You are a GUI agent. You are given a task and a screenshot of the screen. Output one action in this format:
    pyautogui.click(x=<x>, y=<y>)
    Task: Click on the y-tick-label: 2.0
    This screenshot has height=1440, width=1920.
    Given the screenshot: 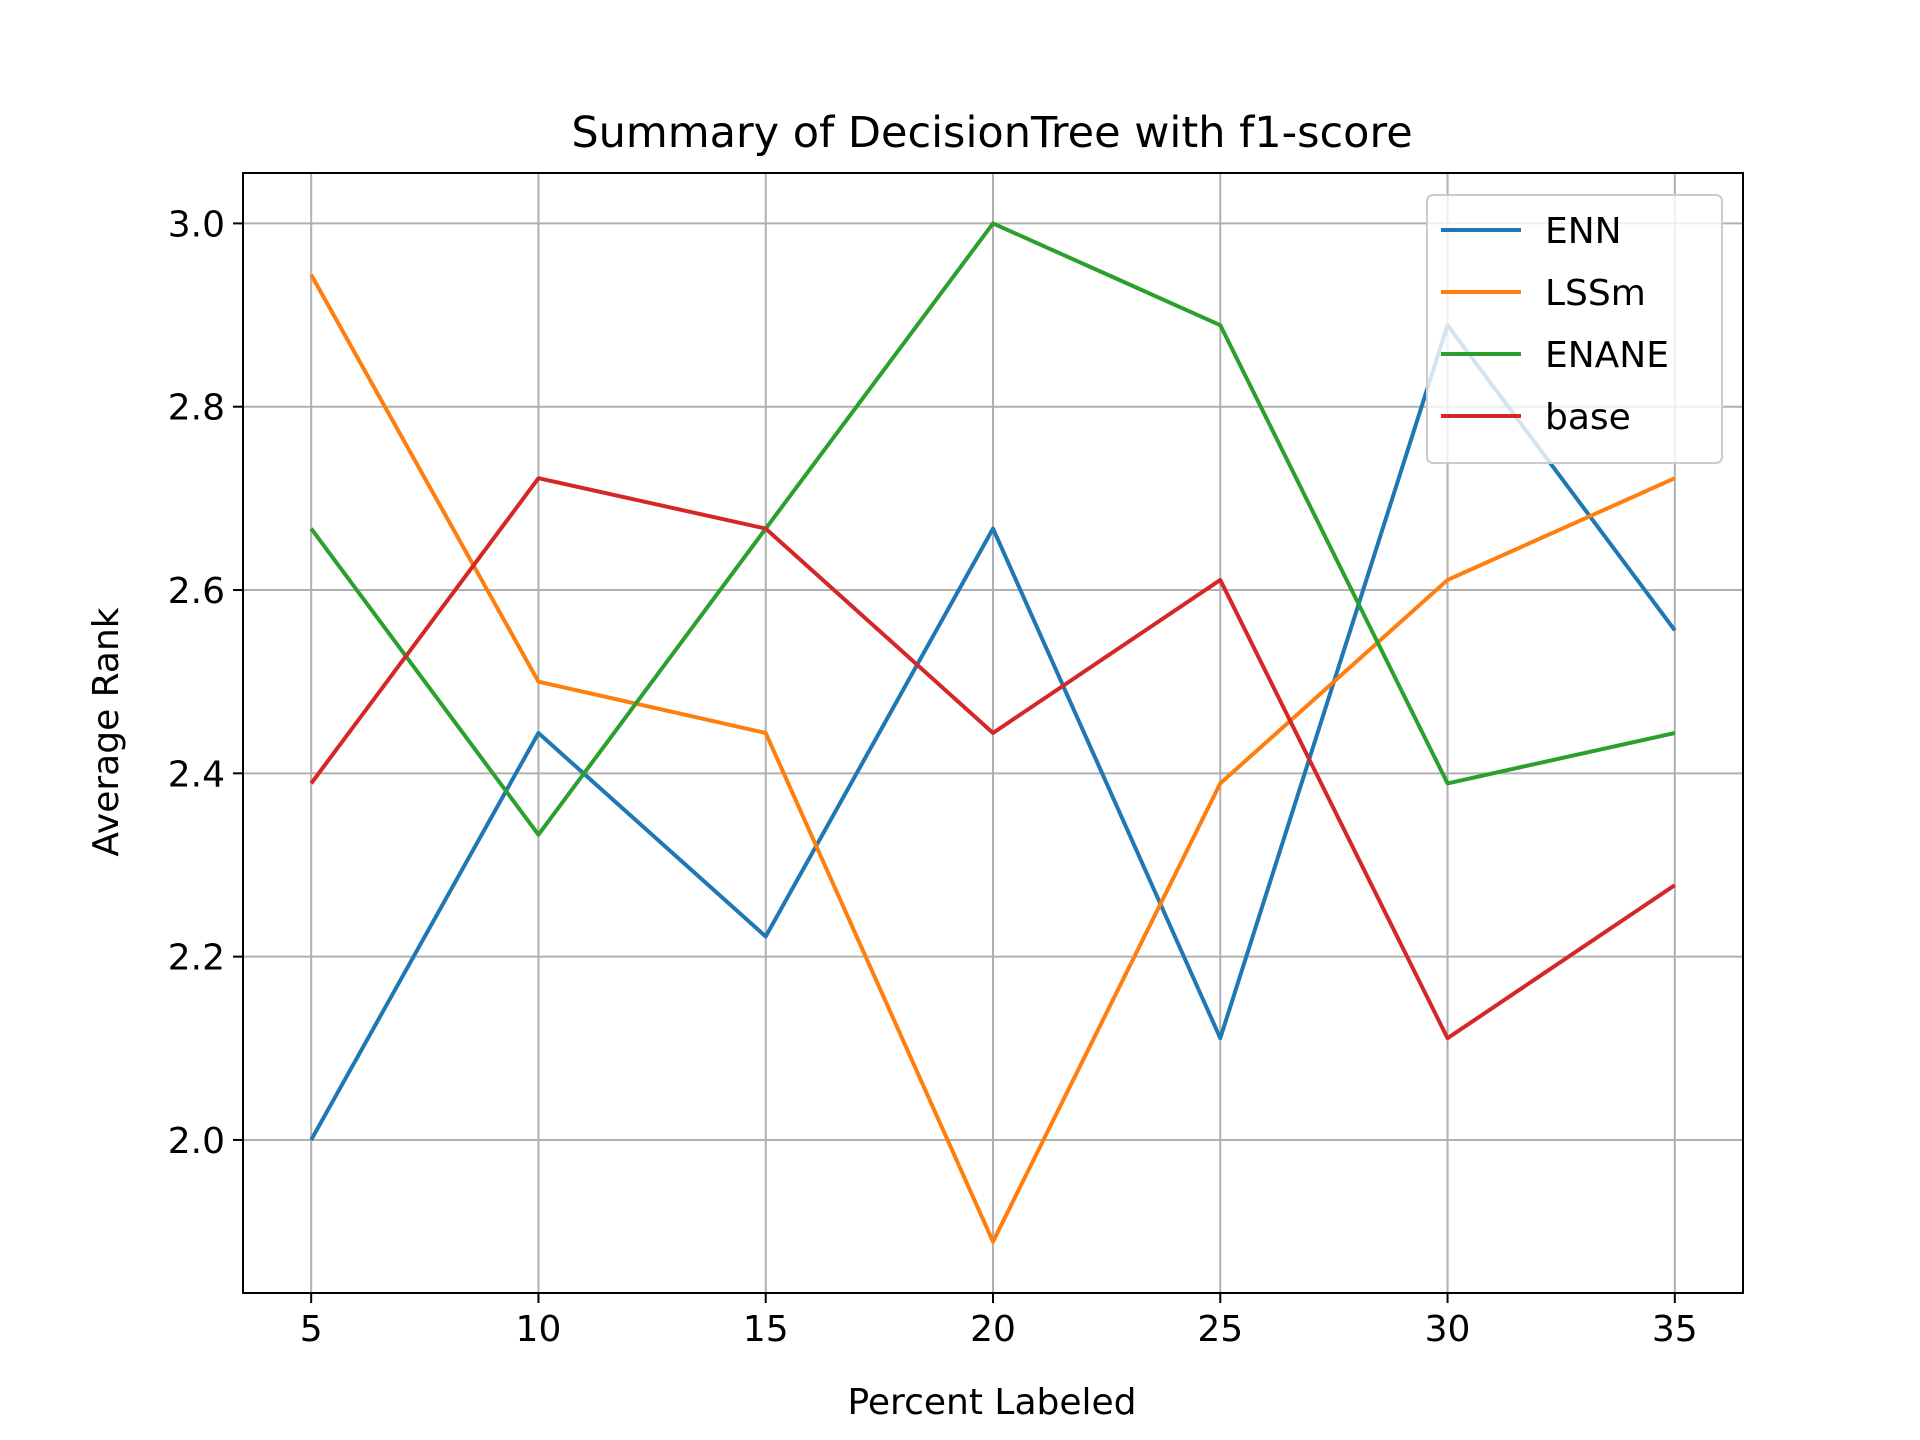 What is the action you would take?
    pyautogui.click(x=196, y=1141)
    